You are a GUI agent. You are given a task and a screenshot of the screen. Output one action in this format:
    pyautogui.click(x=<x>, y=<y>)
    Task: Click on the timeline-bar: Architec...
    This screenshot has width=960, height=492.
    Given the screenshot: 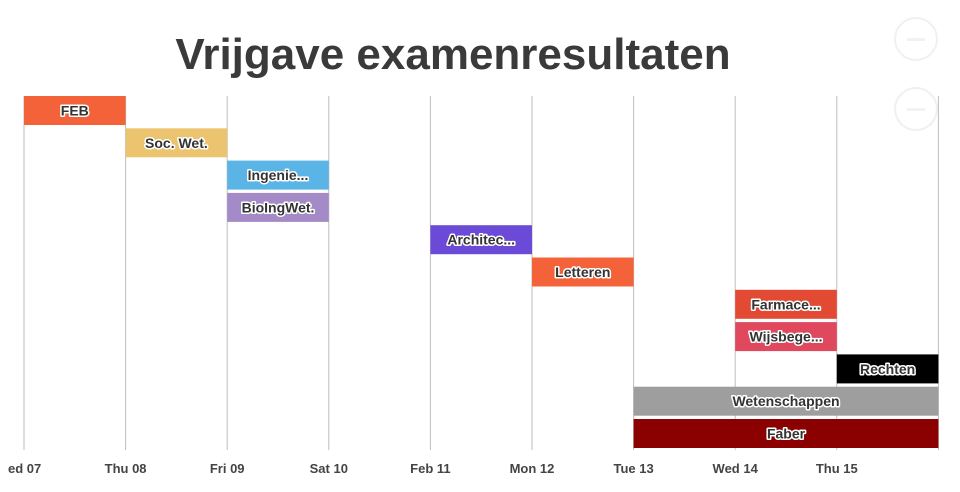 What is the action you would take?
    pyautogui.click(x=481, y=240)
    